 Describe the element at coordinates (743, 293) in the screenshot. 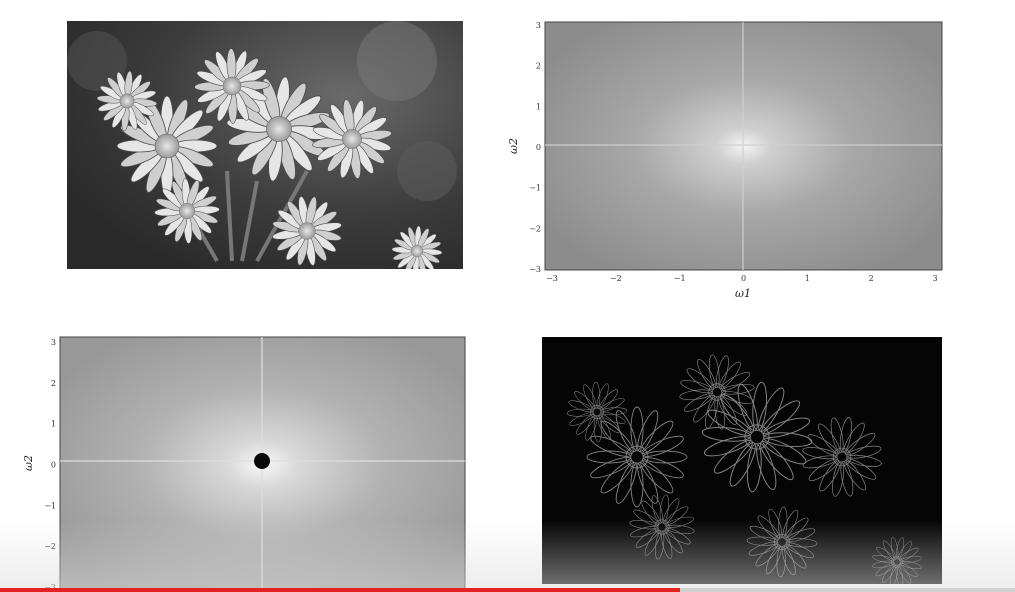

I see `spectrum-xlabel: ω1` at that location.